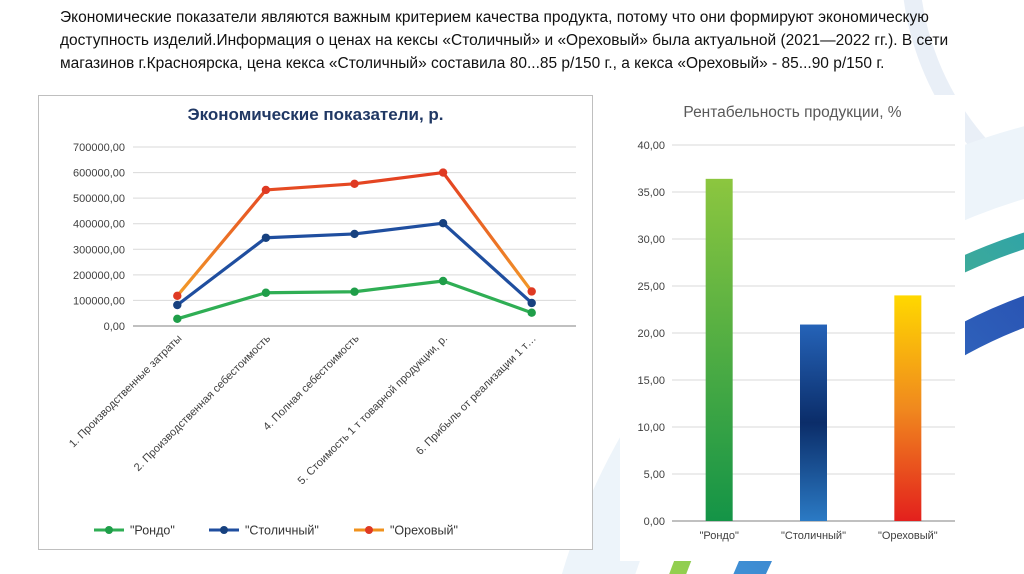 The image size is (1024, 574). I want to click on svg-text: 10,00, so click(651, 428).